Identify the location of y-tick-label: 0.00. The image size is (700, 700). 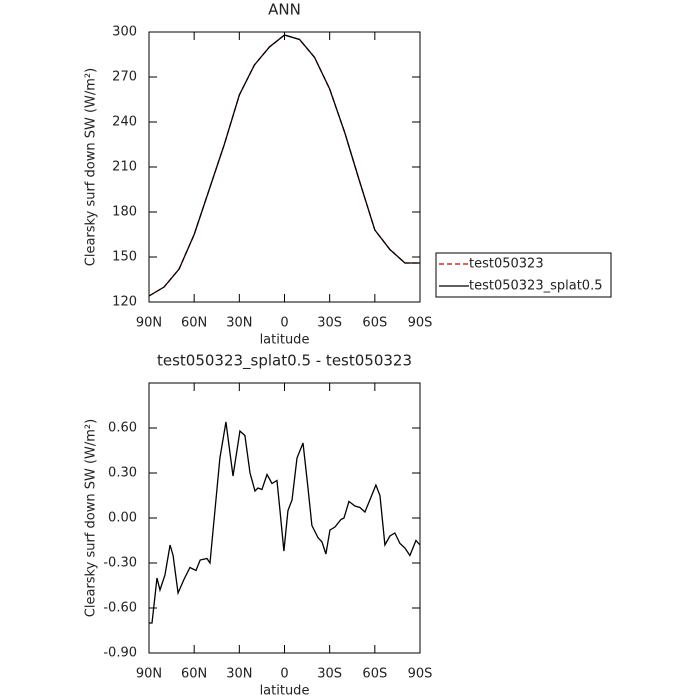
(122, 518).